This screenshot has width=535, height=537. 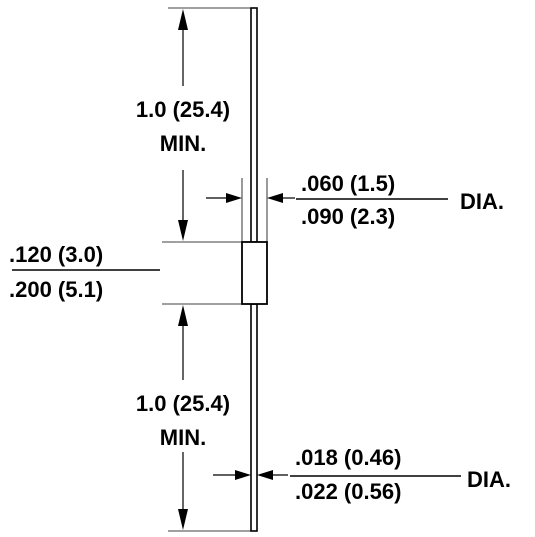 I want to click on bottom-lead-length-qualifier: MIN., so click(x=183, y=437).